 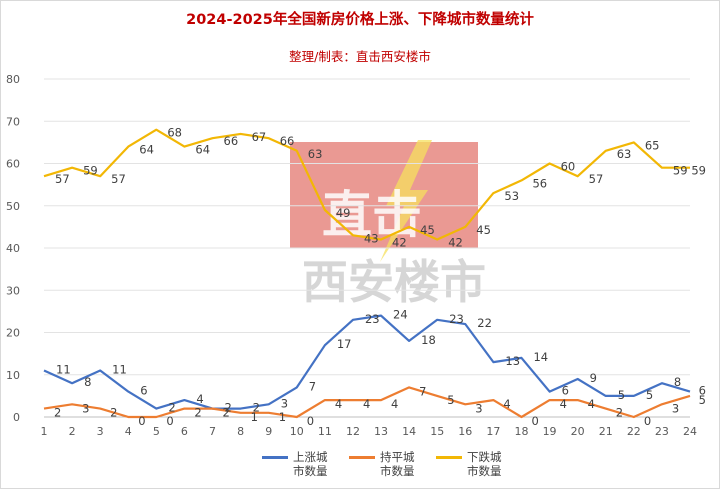 I want to click on x-tick-label: 12, so click(x=353, y=431).